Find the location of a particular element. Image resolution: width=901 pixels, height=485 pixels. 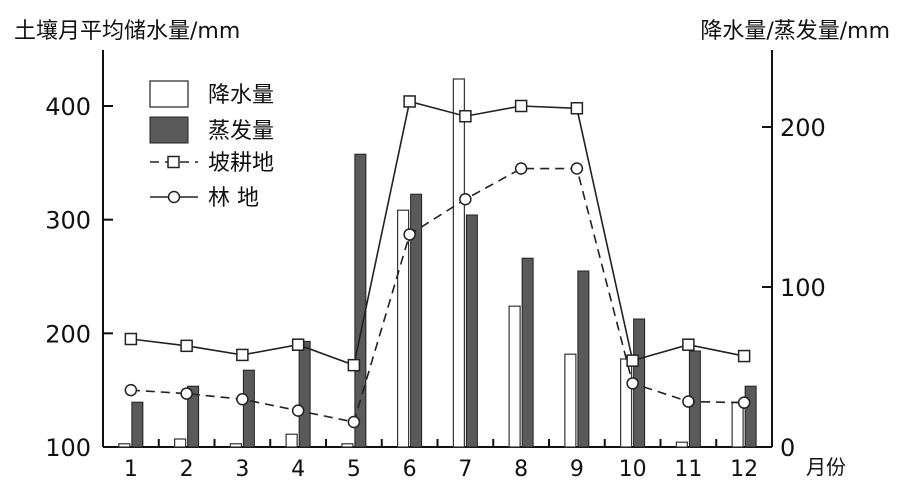

left-tick-label: 400 is located at coordinates (68, 107).